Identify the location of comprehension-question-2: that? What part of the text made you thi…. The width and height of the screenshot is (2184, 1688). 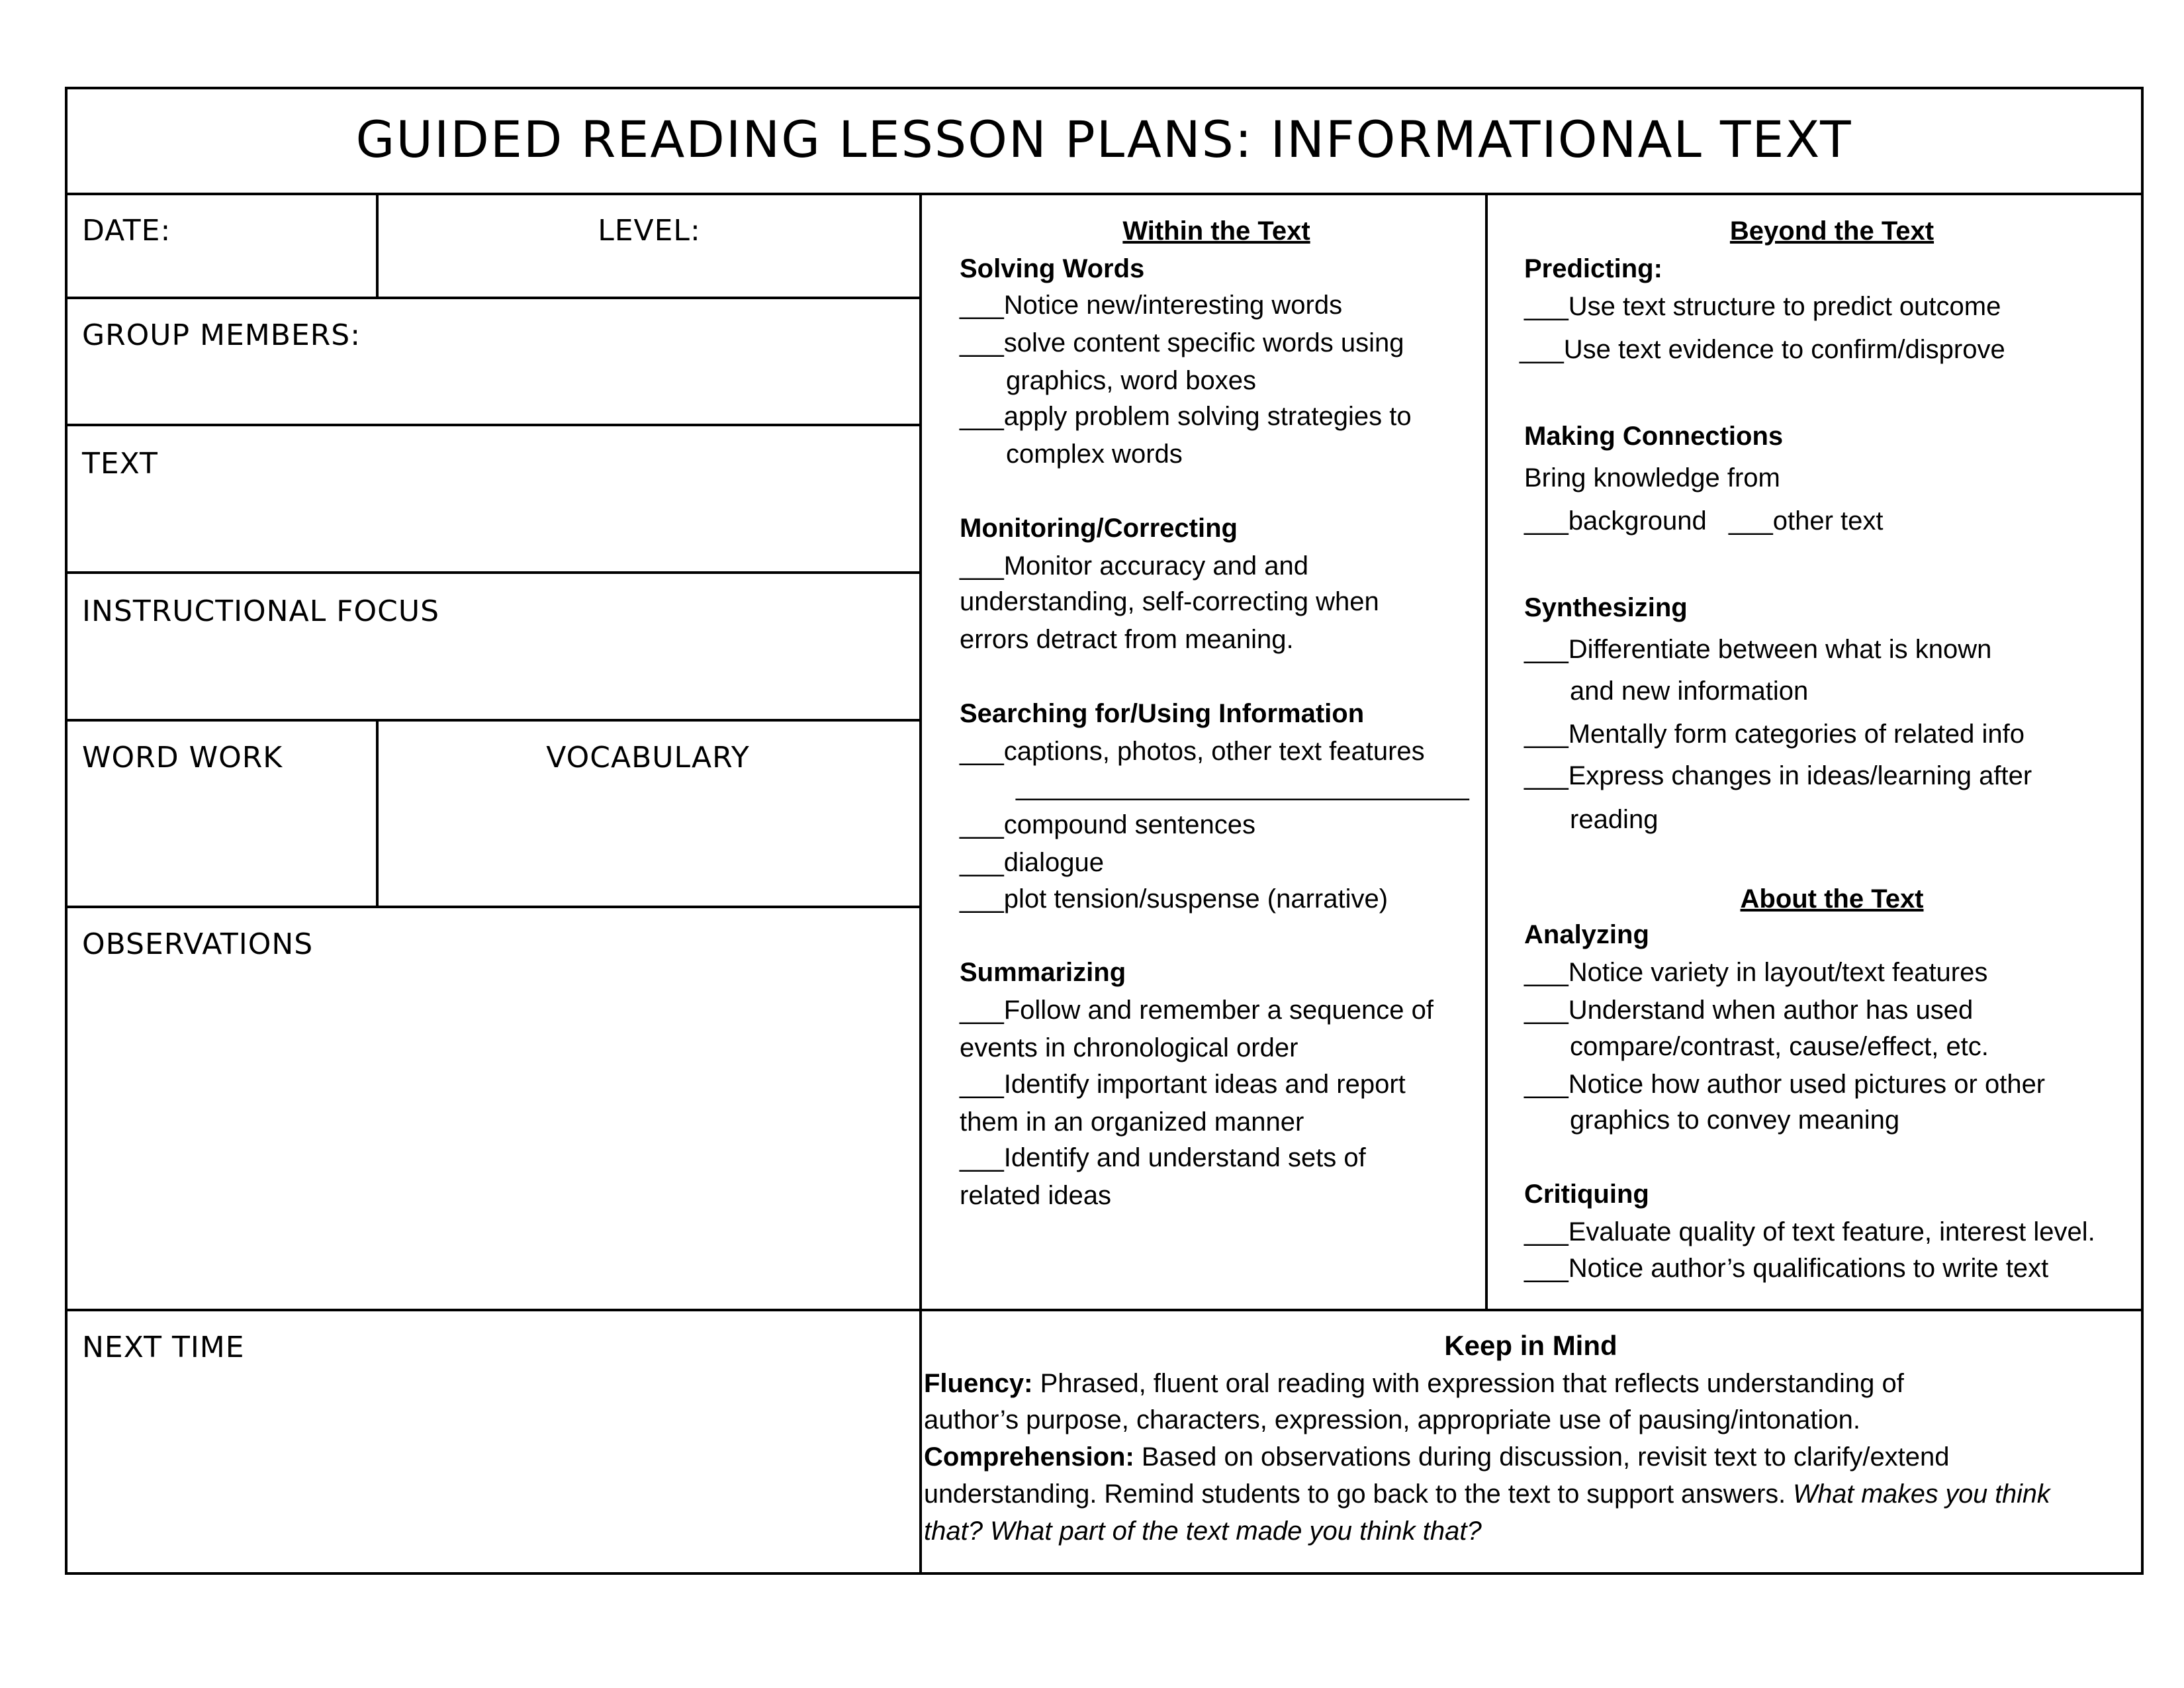
(1203, 1531).